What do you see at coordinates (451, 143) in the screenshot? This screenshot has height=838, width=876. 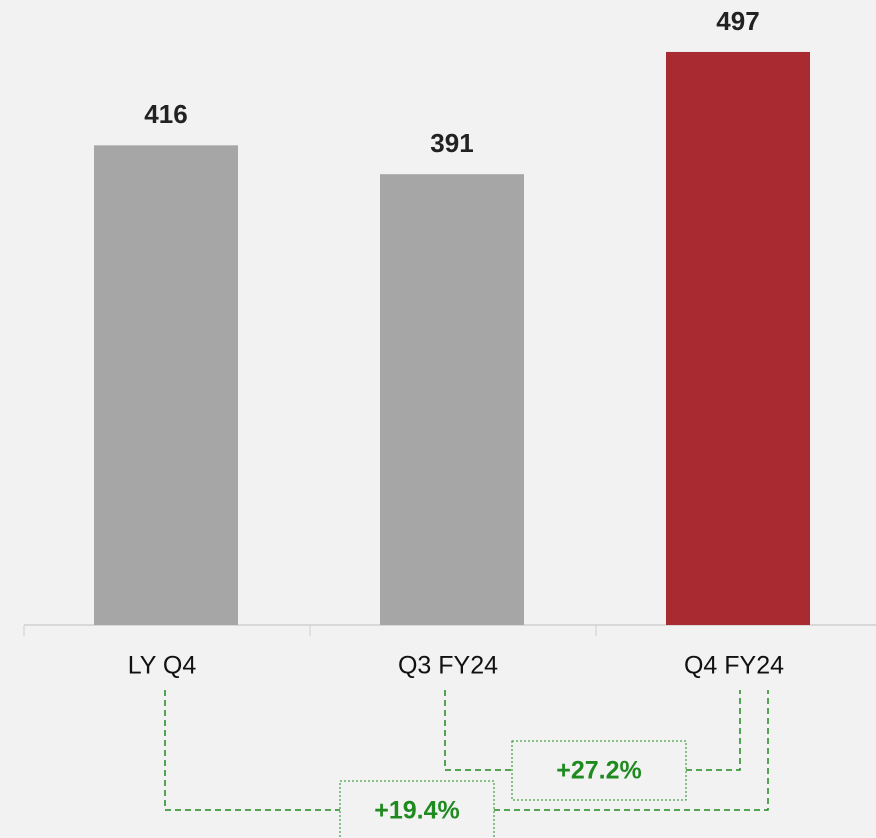 I see `data-label: 391` at bounding box center [451, 143].